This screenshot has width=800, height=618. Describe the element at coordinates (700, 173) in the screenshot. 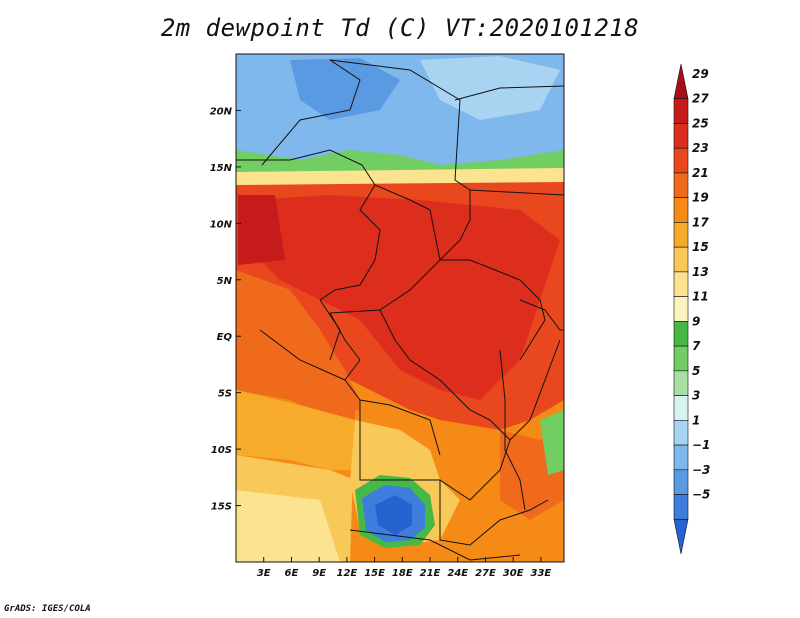

I see `colorbar-label: 21` at that location.